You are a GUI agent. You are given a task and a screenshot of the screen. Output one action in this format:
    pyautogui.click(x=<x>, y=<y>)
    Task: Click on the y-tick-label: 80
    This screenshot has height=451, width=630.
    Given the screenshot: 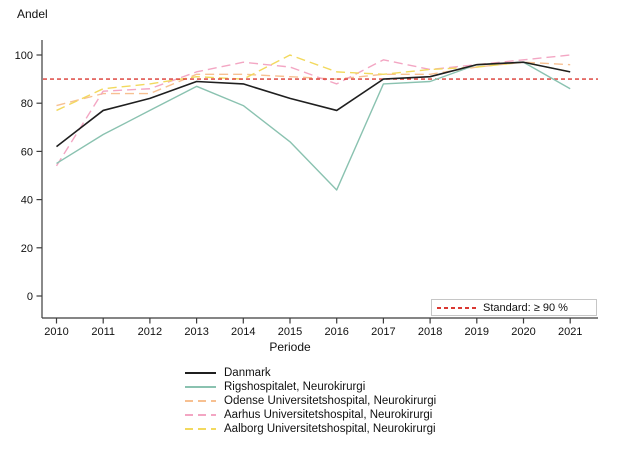 What is the action you would take?
    pyautogui.click(x=27, y=104)
    